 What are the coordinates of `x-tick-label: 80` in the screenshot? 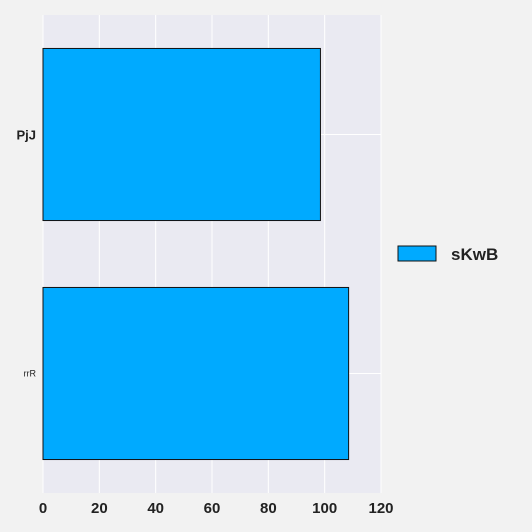 It's located at (268, 508).